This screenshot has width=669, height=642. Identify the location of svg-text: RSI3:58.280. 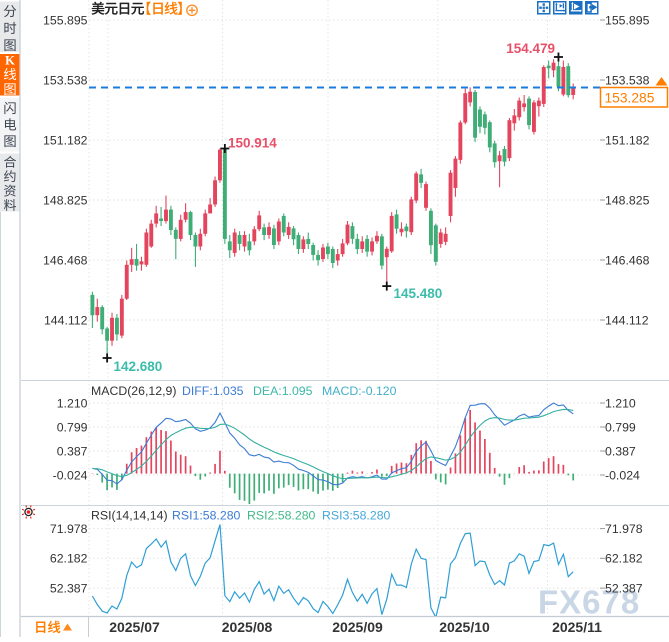
(356, 516).